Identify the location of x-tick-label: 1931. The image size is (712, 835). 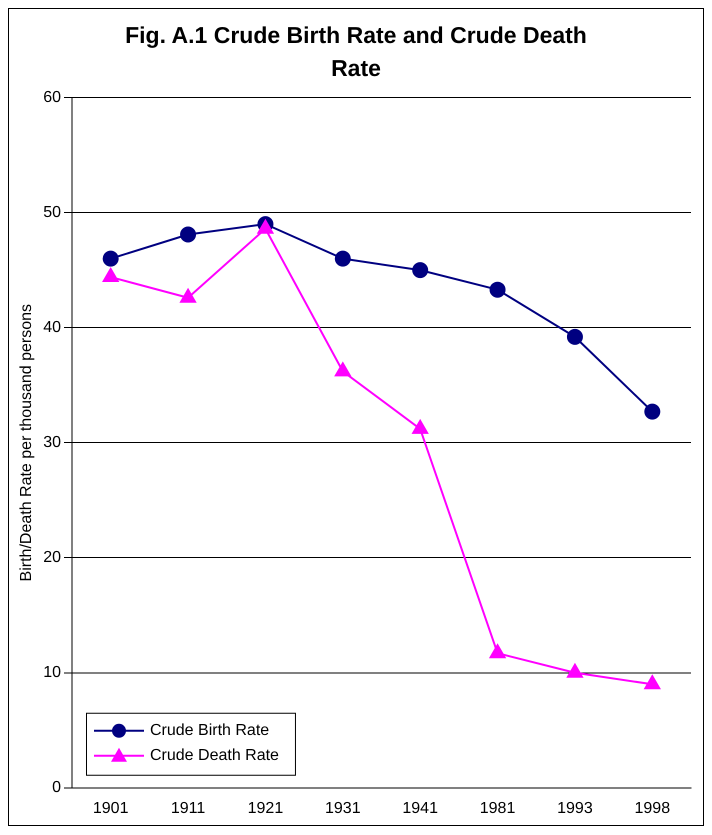
(343, 808).